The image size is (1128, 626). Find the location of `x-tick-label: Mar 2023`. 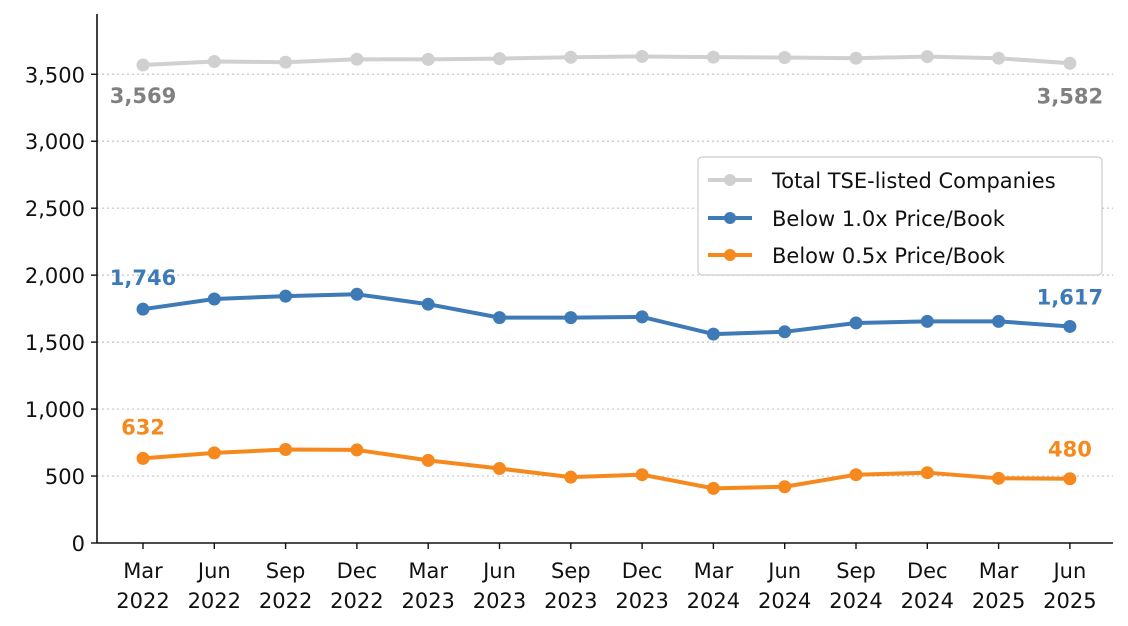

x-tick-label: Mar 2023 is located at coordinates (427, 586).